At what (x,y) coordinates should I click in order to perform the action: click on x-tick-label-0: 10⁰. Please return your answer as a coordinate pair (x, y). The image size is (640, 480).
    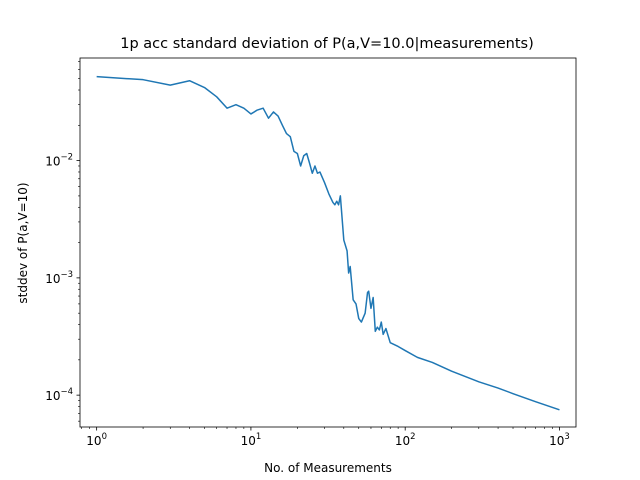
    Looking at the image, I should click on (96, 440).